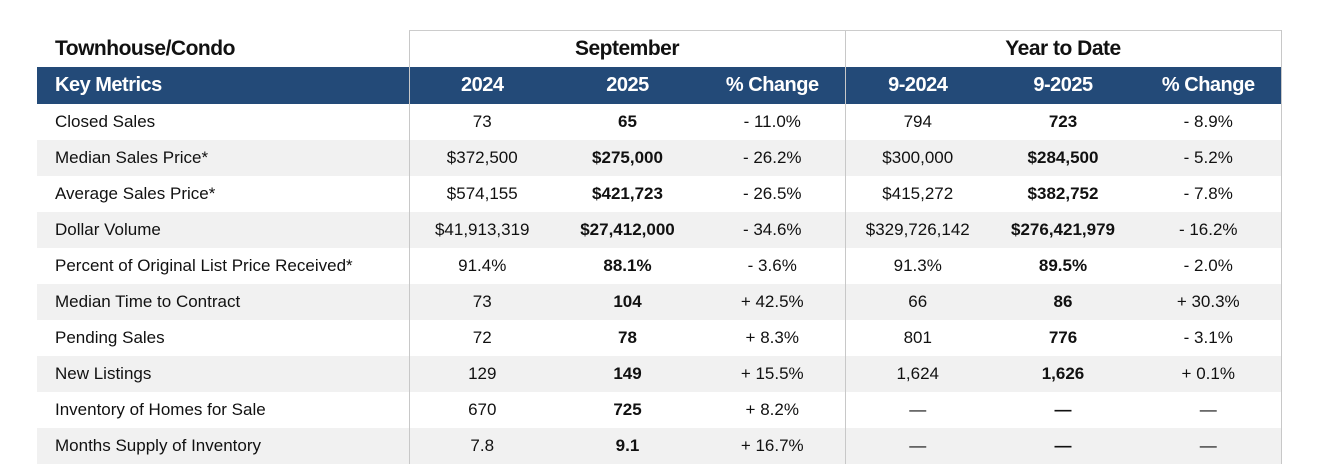 The height and width of the screenshot is (475, 1320). What do you see at coordinates (1063, 158) in the screenshot?
I see `metric-value: $284,500` at bounding box center [1063, 158].